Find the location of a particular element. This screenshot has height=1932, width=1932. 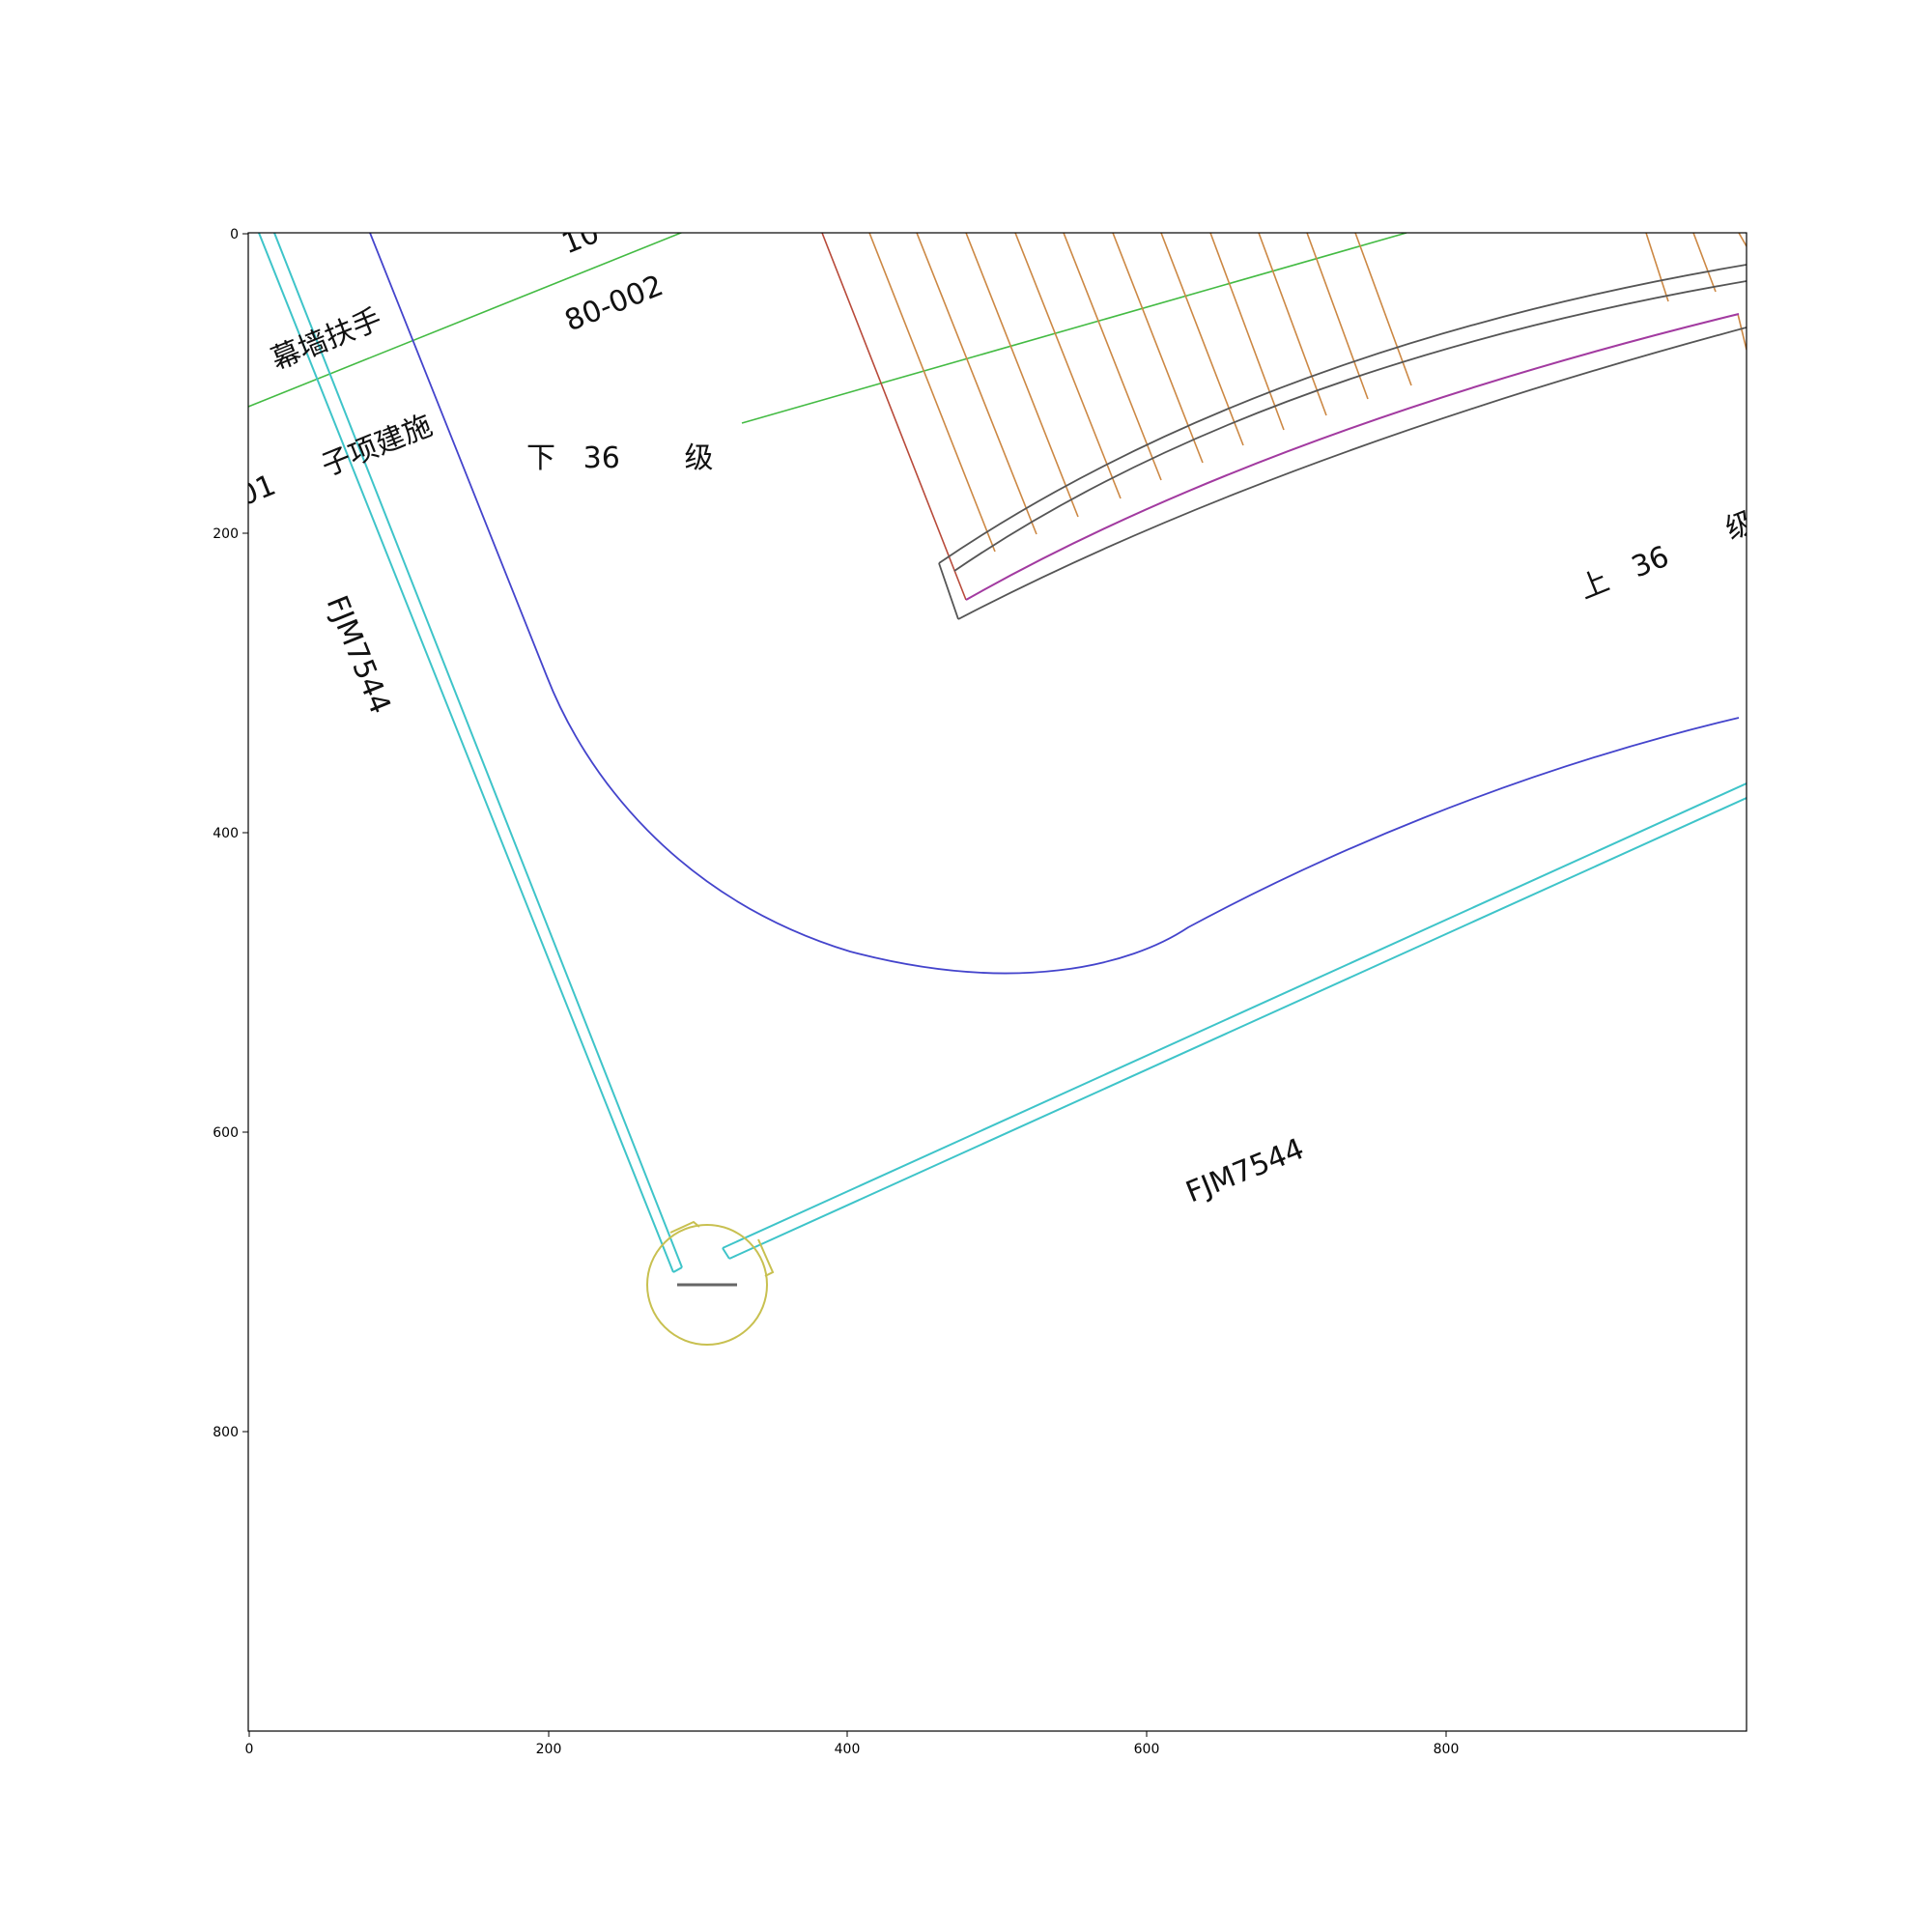

green-line-right is located at coordinates (1074, 328).